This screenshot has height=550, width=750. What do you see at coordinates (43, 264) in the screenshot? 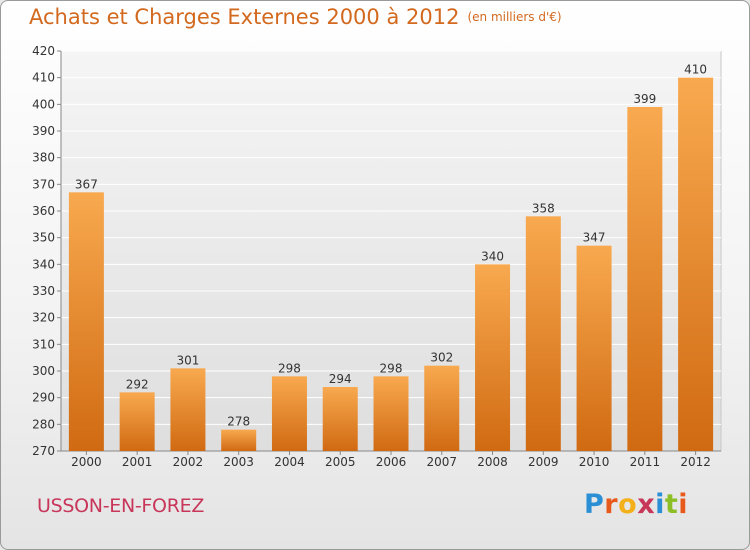
I see `y-tick-label: 340` at bounding box center [43, 264].